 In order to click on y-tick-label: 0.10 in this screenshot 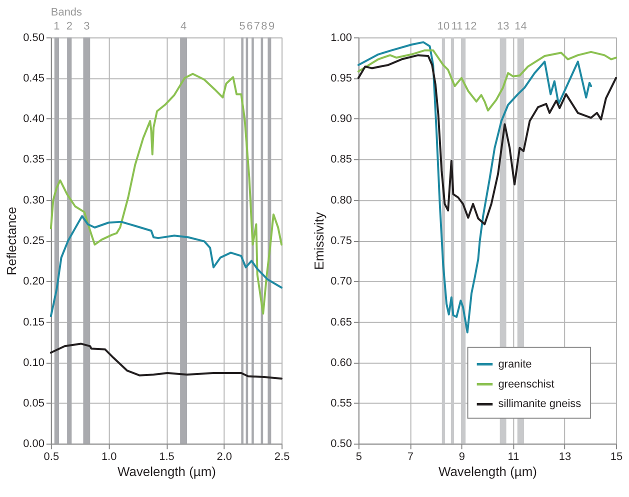, I will do `click(33, 362)`.